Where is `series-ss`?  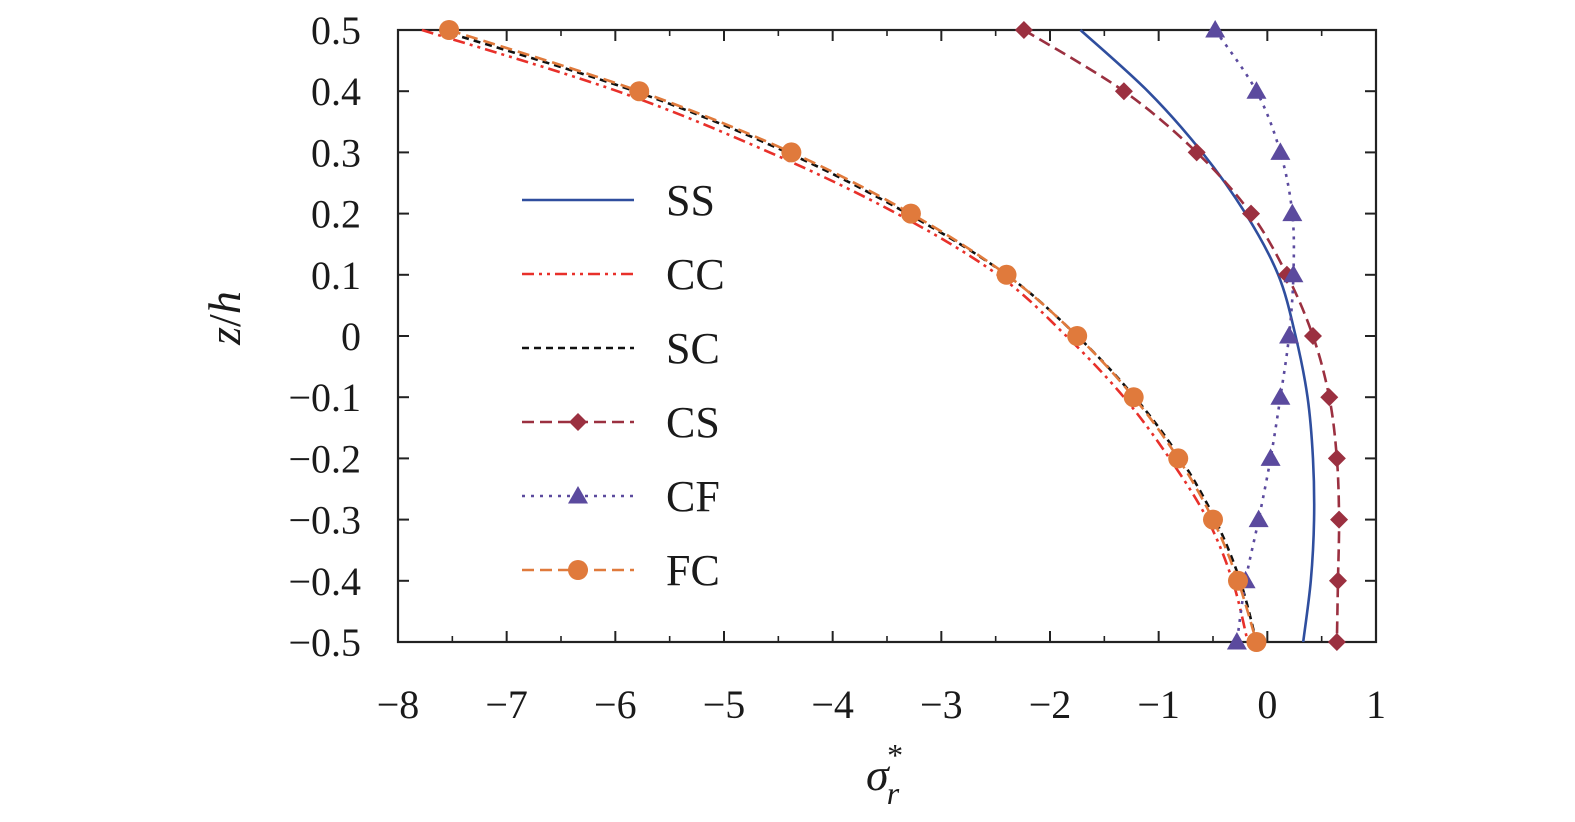 series-ss is located at coordinates (1197, 336).